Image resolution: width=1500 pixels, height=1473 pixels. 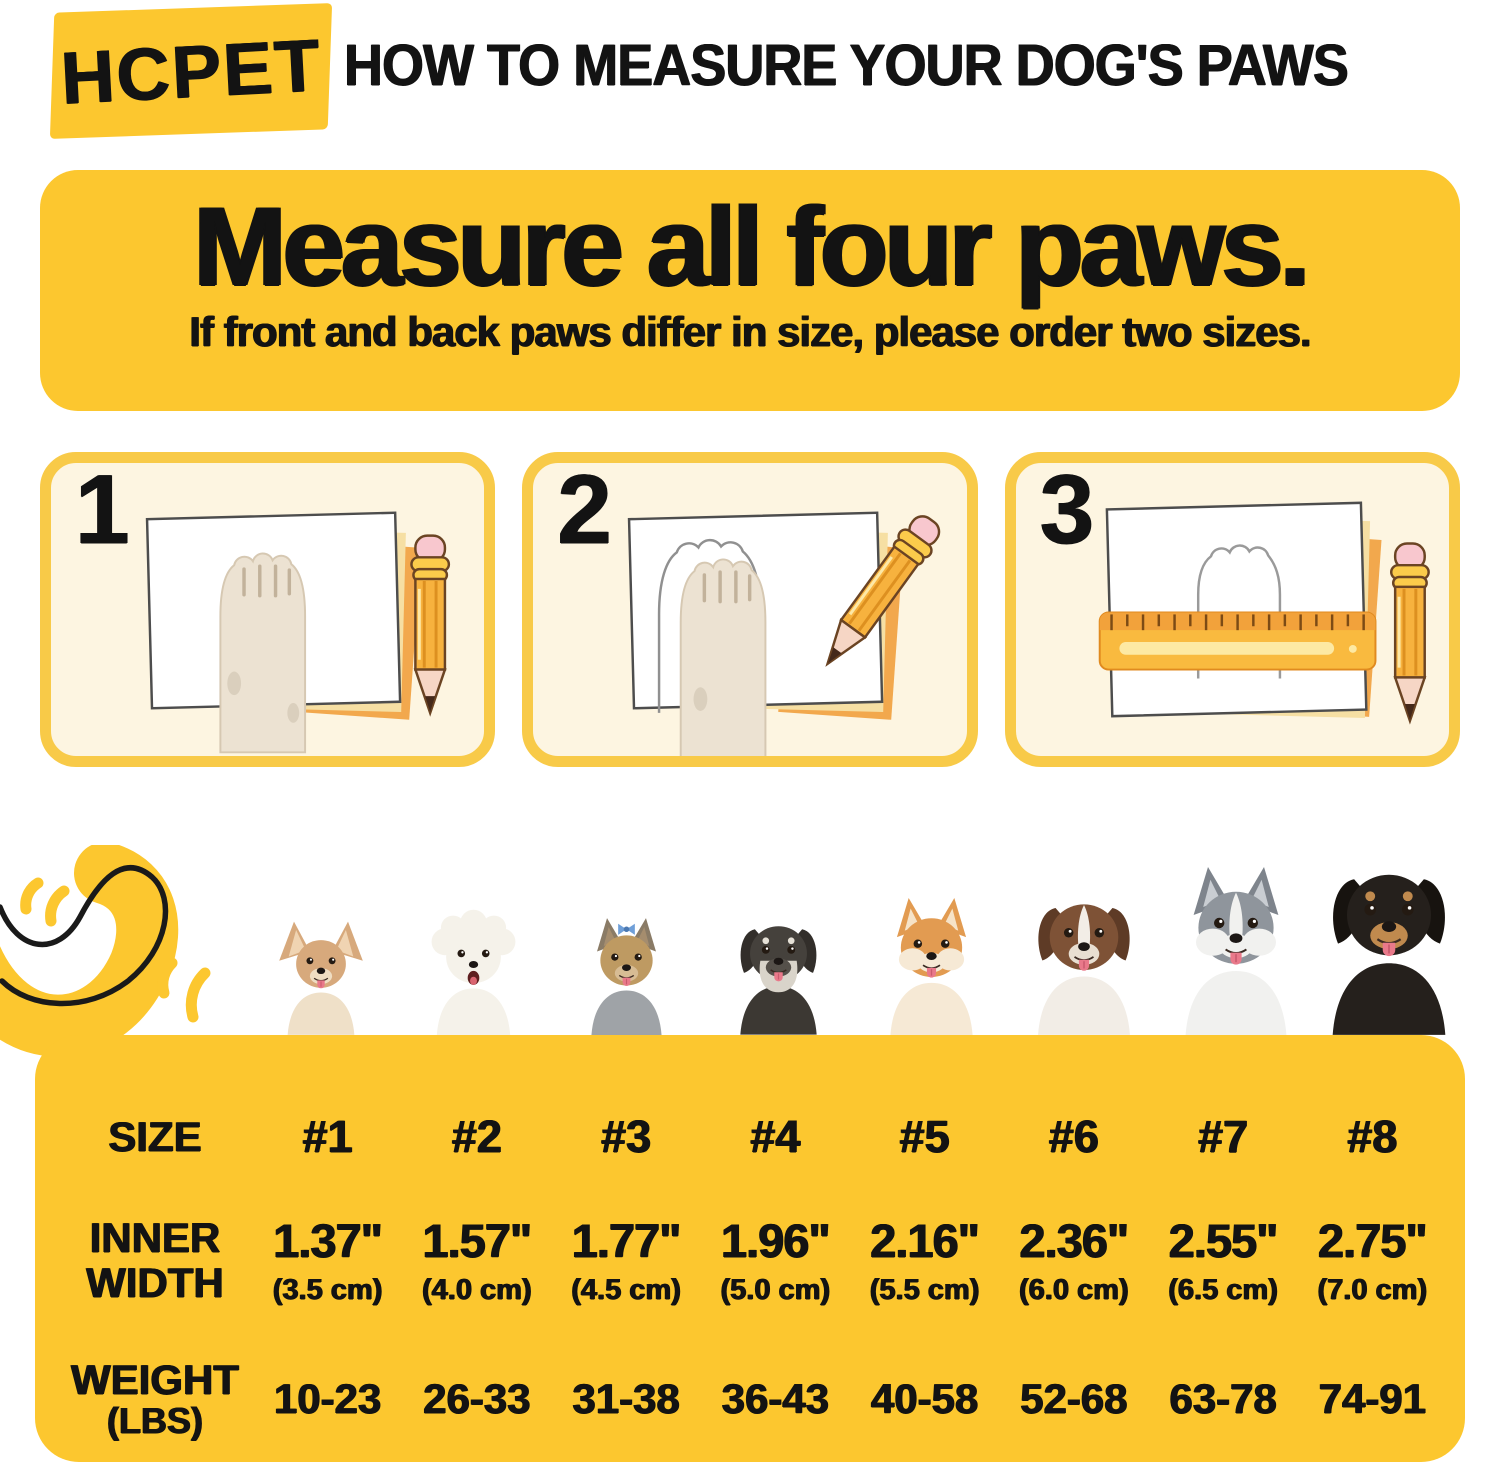 I want to click on dog-photo-australian-shepherd, so click(x=1084, y=951).